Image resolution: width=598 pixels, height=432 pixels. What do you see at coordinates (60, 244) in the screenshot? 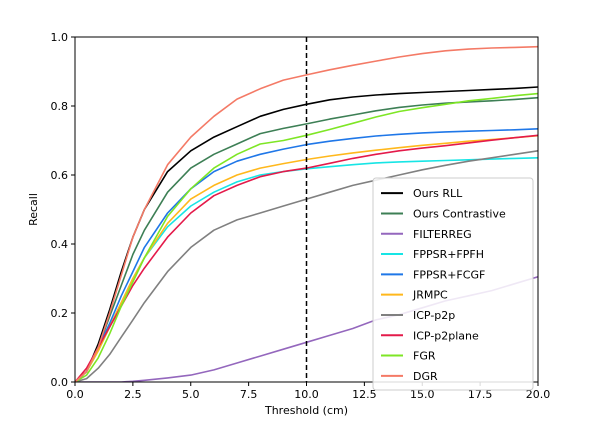
I see `y-tick-label: 0.4` at bounding box center [60, 244].